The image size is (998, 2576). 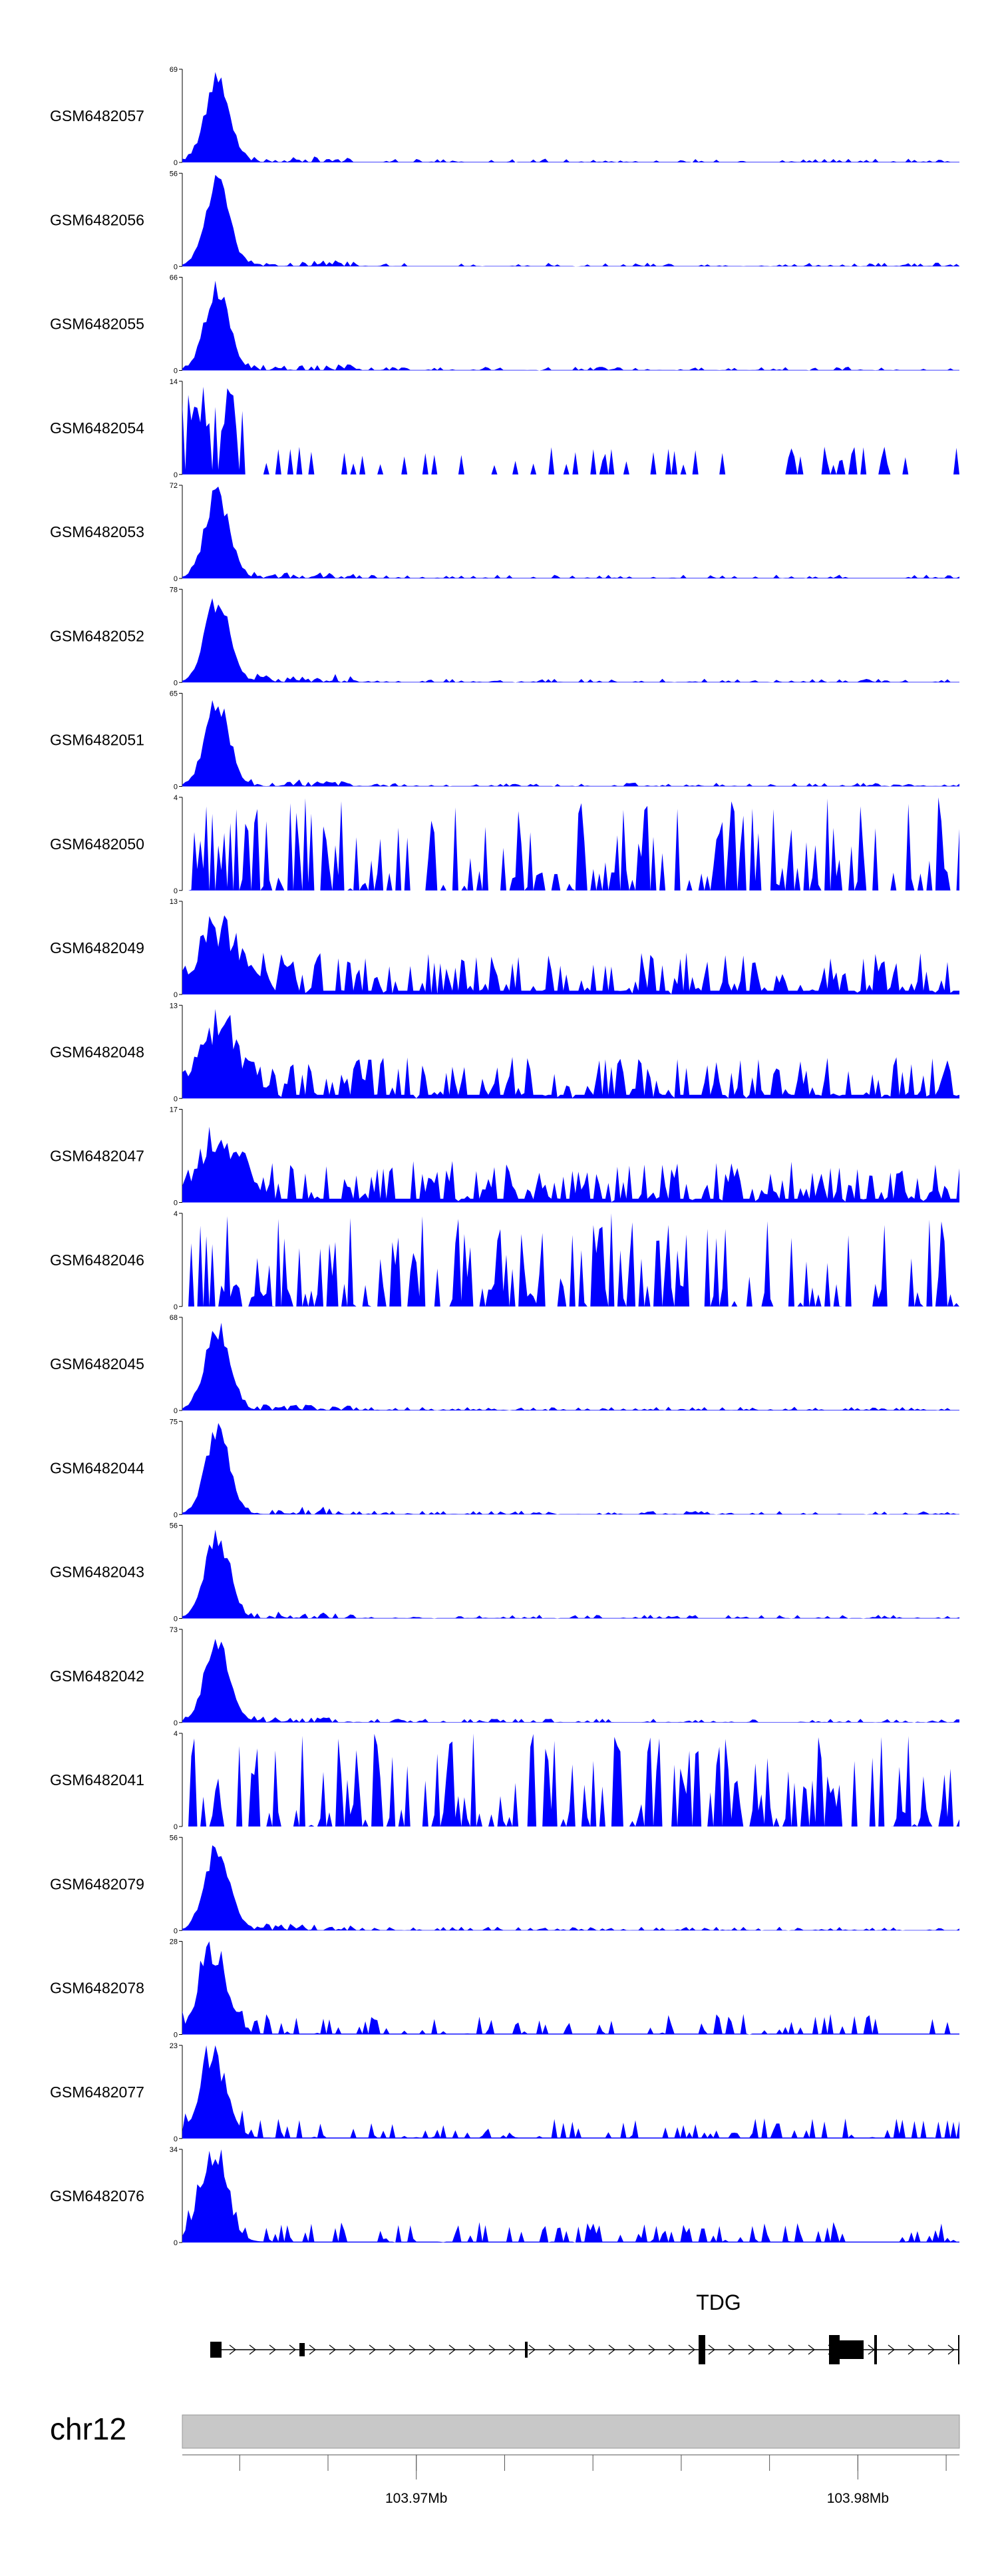 I want to click on track-GSM6482048: GSM6482048 13 0, so click(x=504, y=1052).